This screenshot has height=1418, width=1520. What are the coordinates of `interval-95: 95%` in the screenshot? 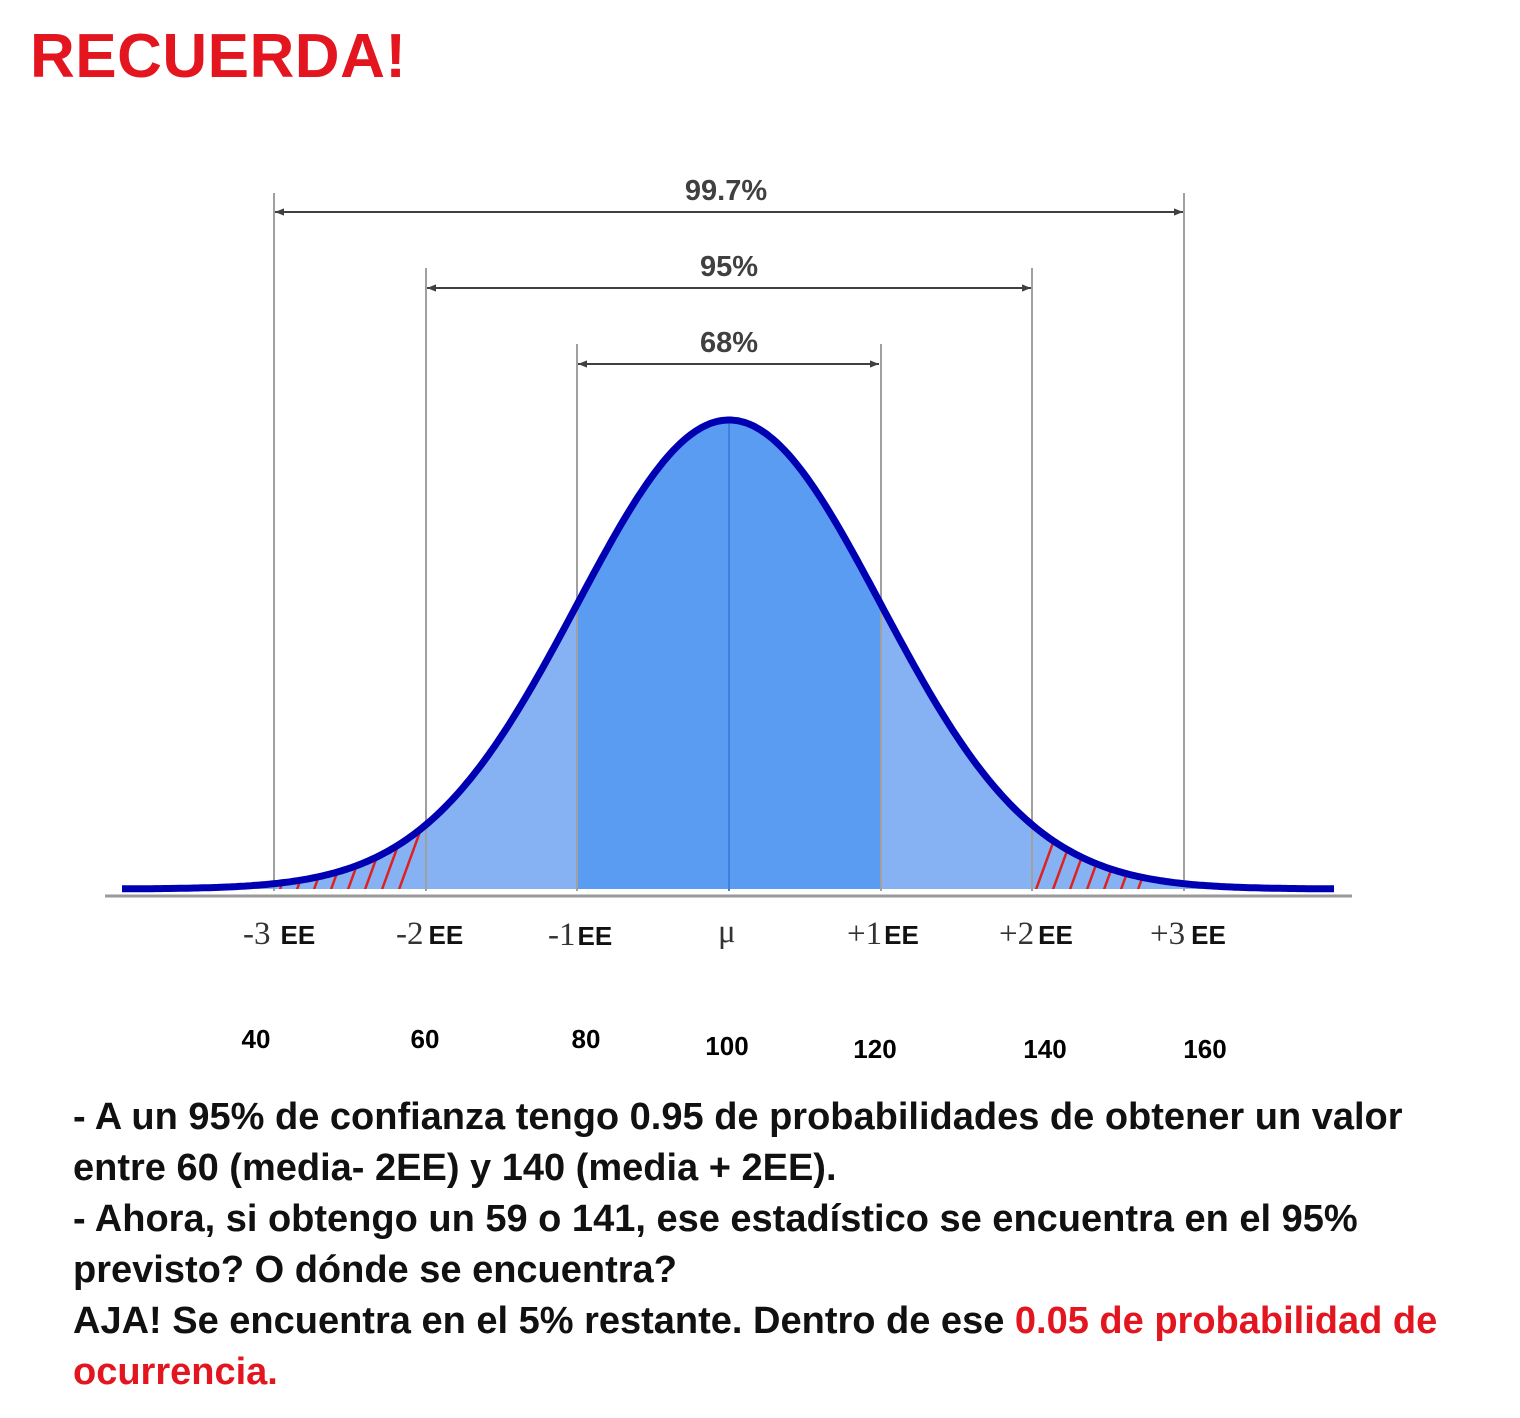 It's located at (729, 271).